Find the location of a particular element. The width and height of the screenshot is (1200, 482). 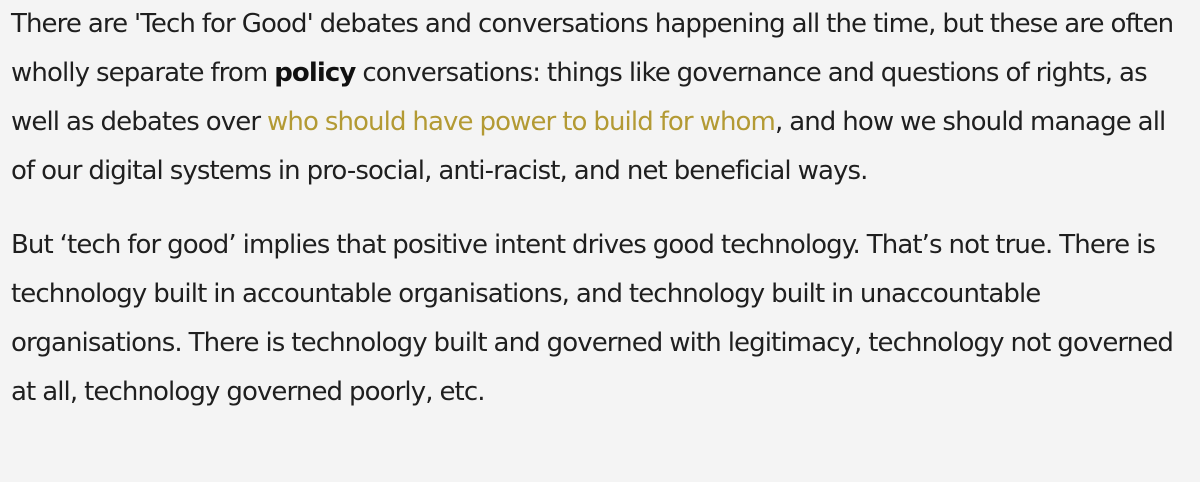

power-to-build-link: who should have power to build for whom is located at coordinates (521, 122).